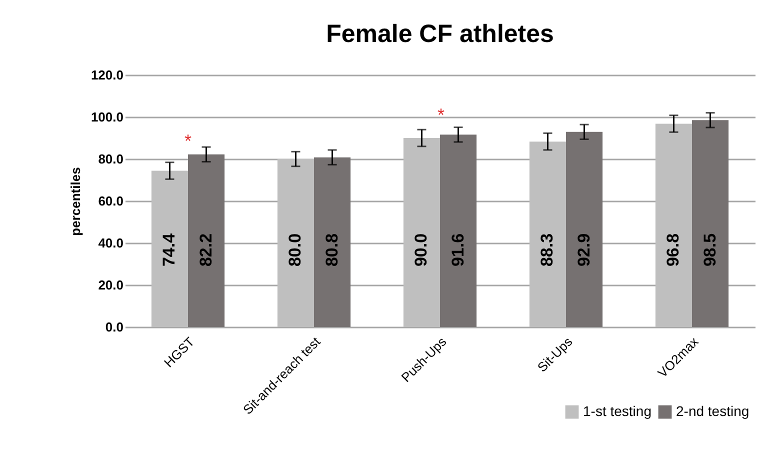 The width and height of the screenshot is (775, 457). Describe the element at coordinates (295, 250) in the screenshot. I see `data-label: 80.0` at that location.